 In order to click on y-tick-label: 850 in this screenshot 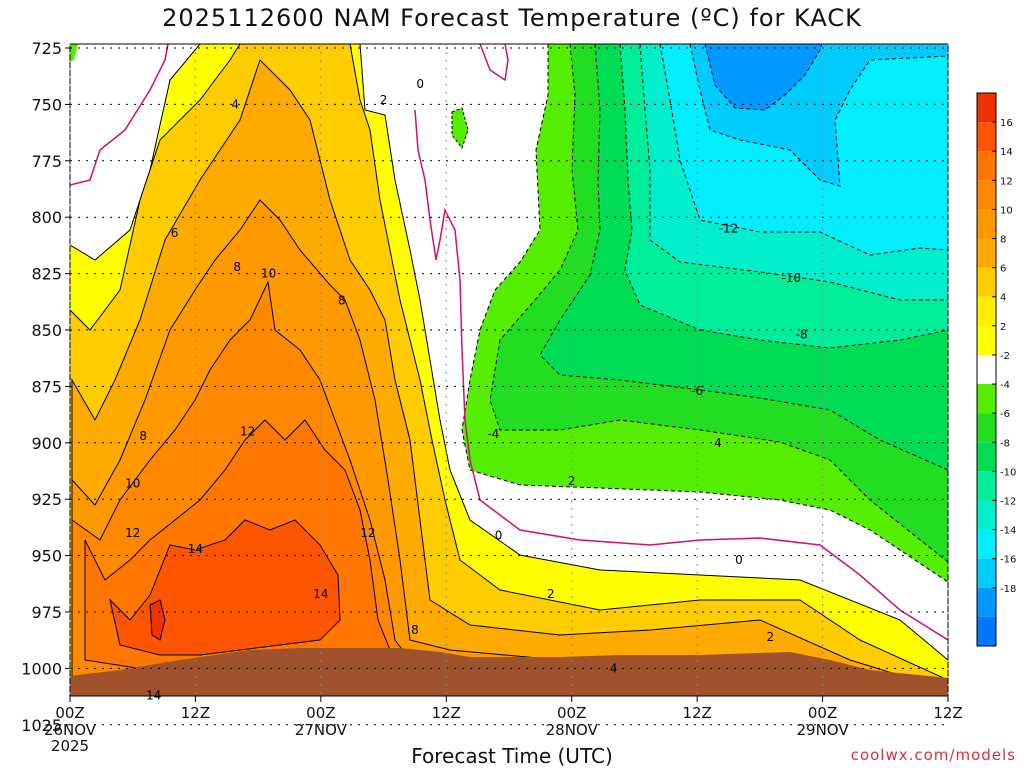, I will do `click(46, 330)`.